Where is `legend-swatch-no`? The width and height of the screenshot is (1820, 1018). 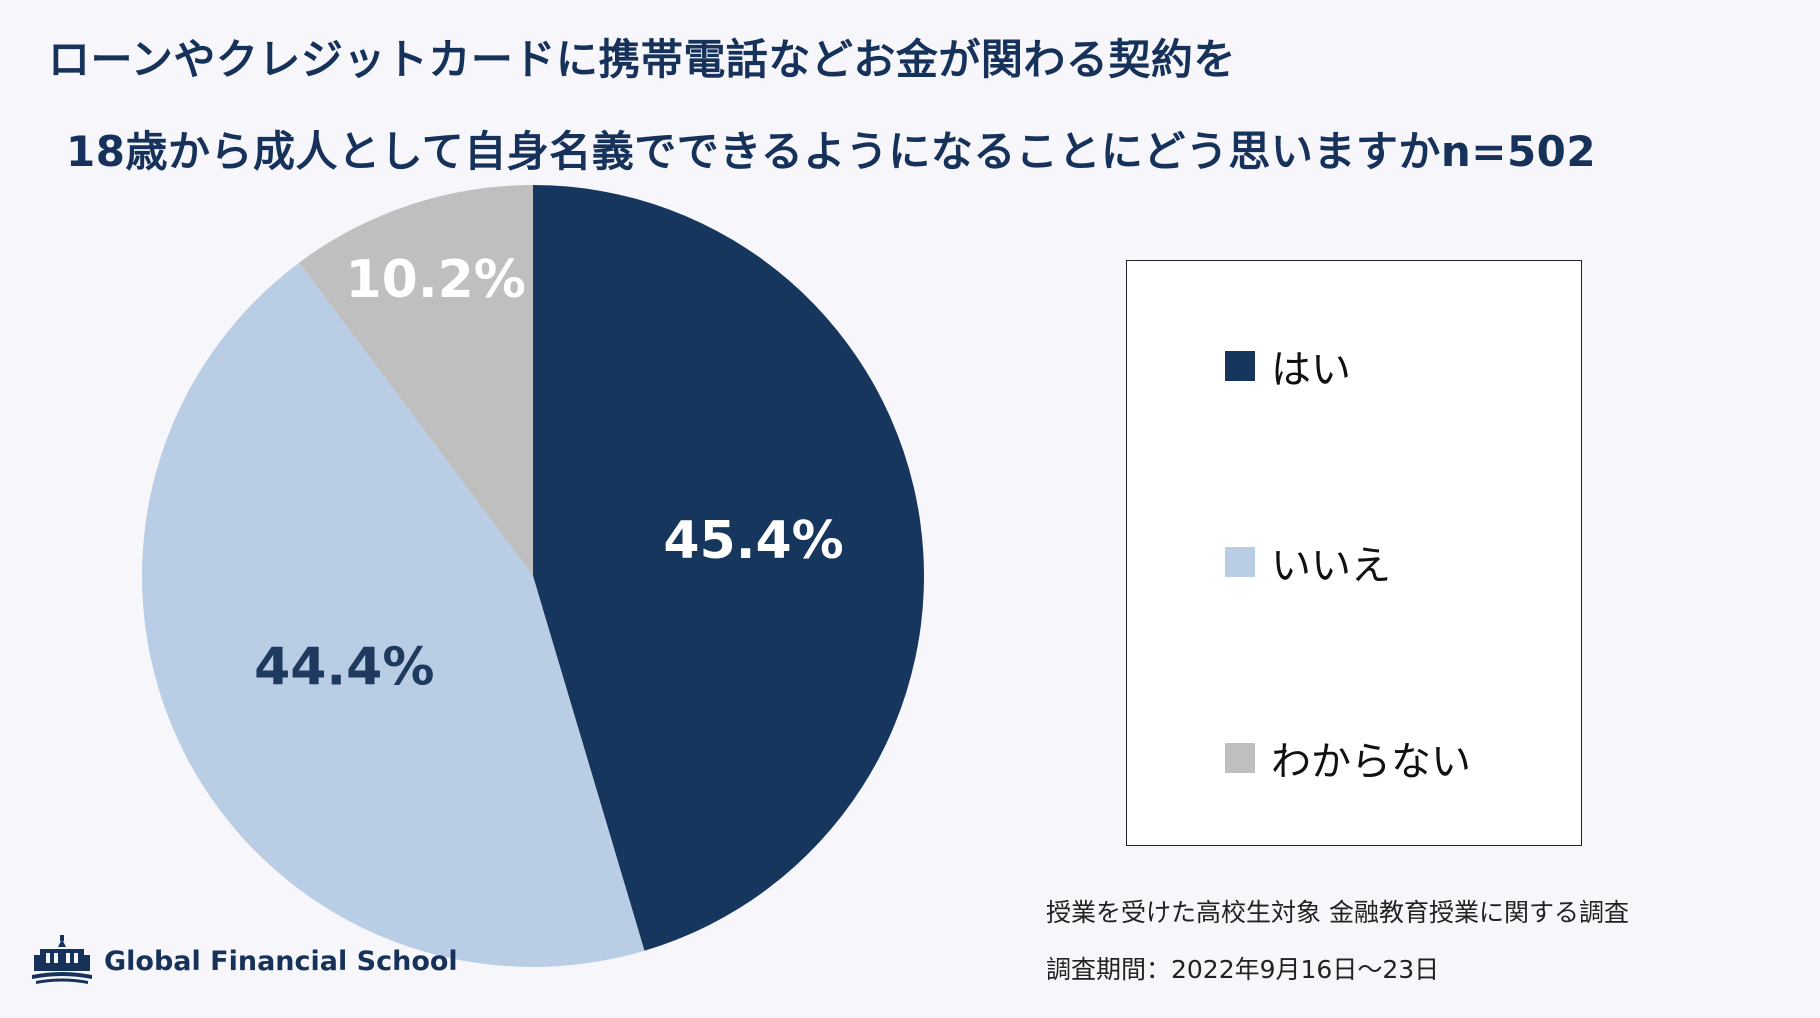 legend-swatch-no is located at coordinates (1240, 562).